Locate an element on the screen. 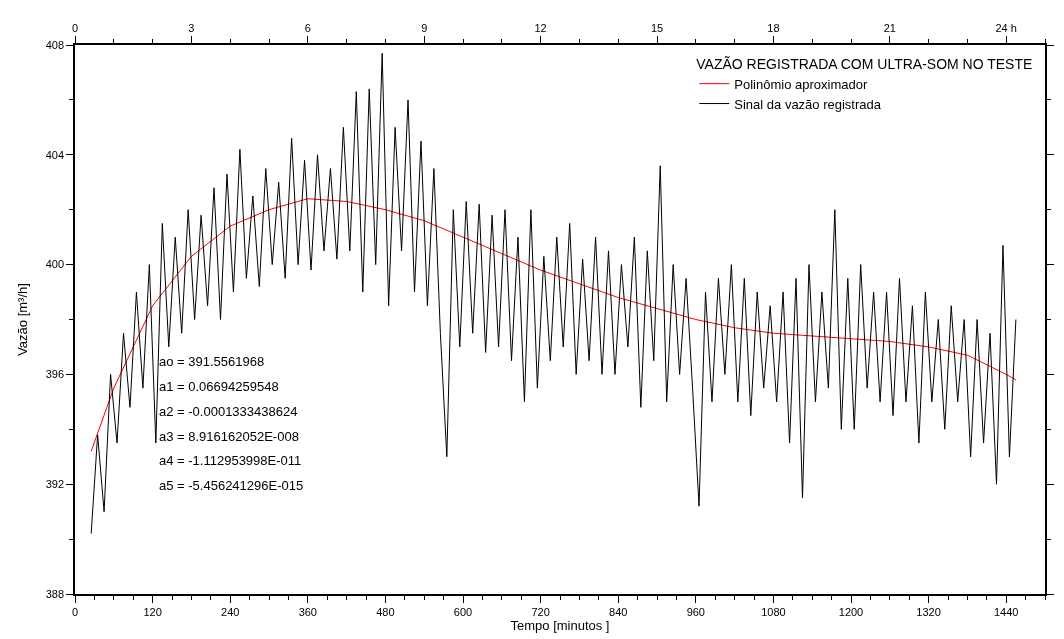  annotation: a4 = -1.112953998E-011 is located at coordinates (230, 460).